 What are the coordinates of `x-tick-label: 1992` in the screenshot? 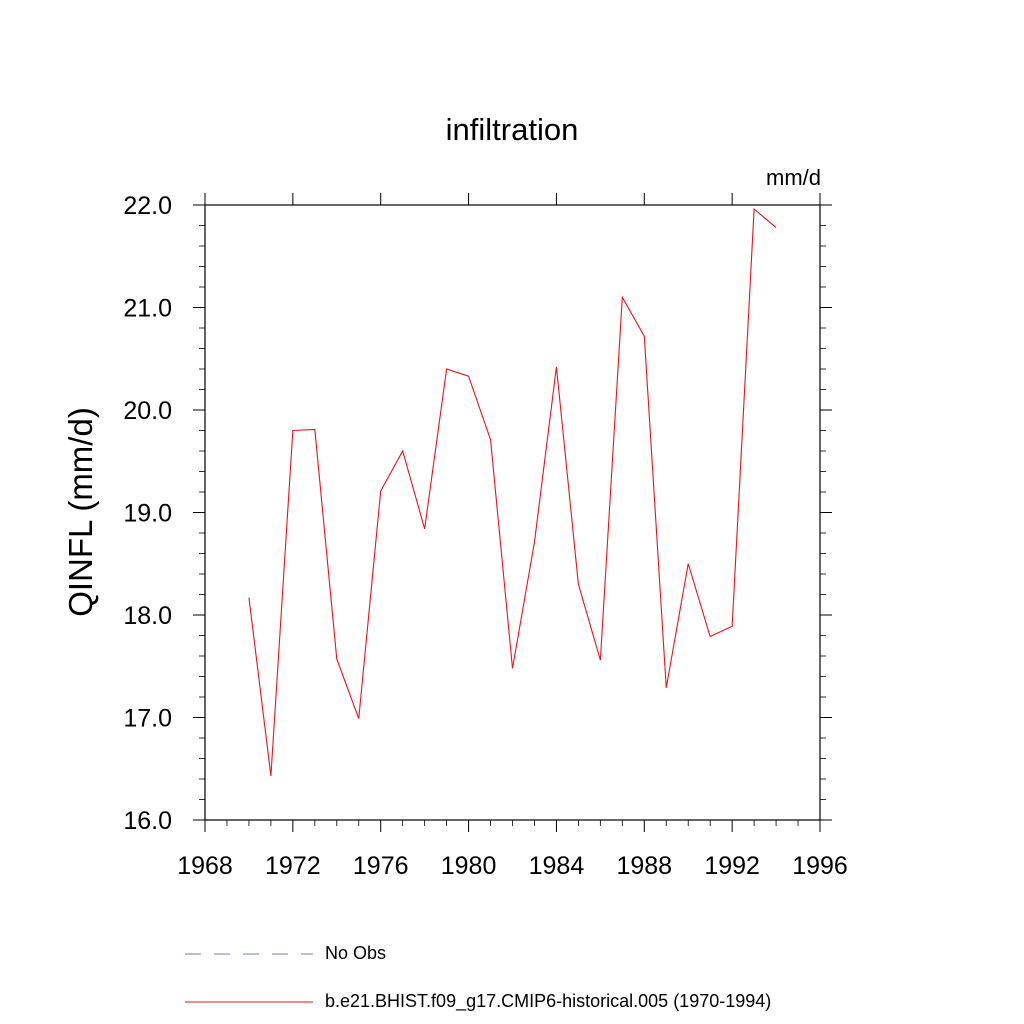 It's located at (732, 866).